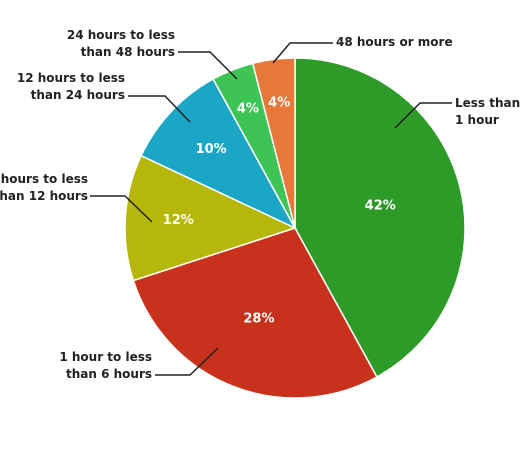  Describe the element at coordinates (380, 206) in the screenshot. I see `value-label: 42%` at that location.